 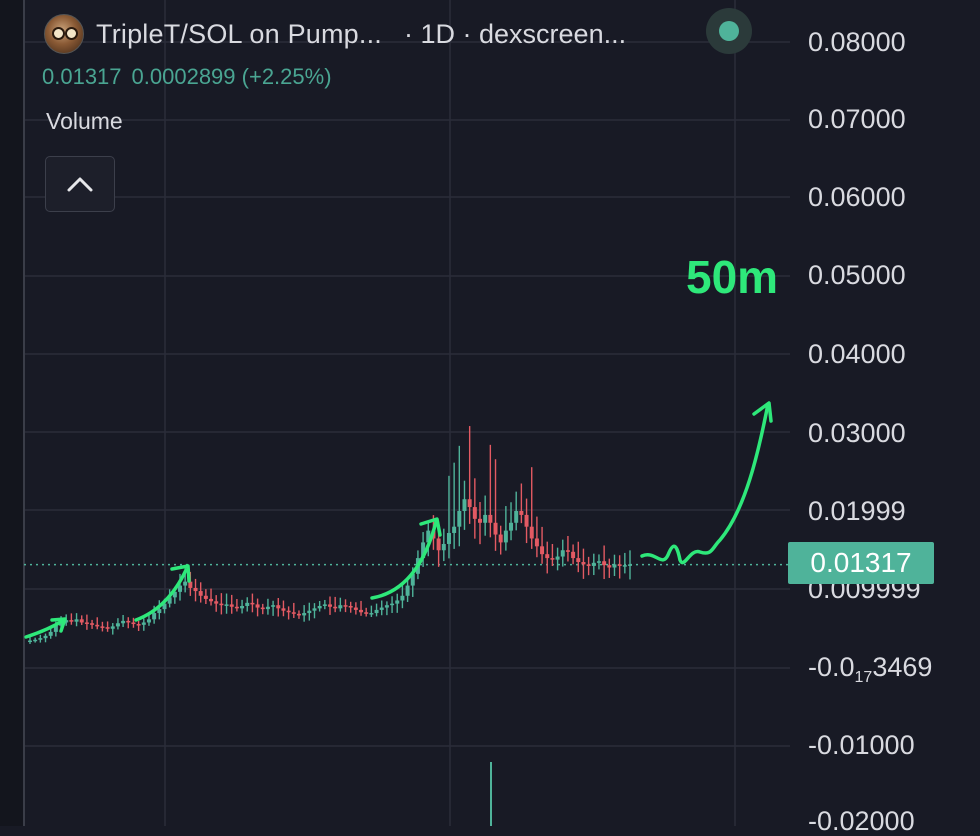 I want to click on volume-label: Volume, so click(x=84, y=121).